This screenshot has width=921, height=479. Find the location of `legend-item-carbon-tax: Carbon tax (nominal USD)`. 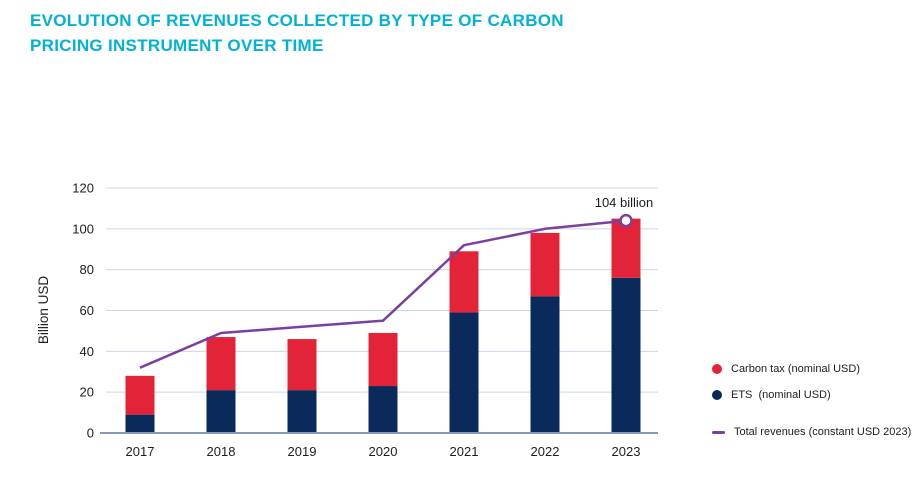

legend-item-carbon-tax: Carbon tax (nominal USD) is located at coordinates (814, 369).